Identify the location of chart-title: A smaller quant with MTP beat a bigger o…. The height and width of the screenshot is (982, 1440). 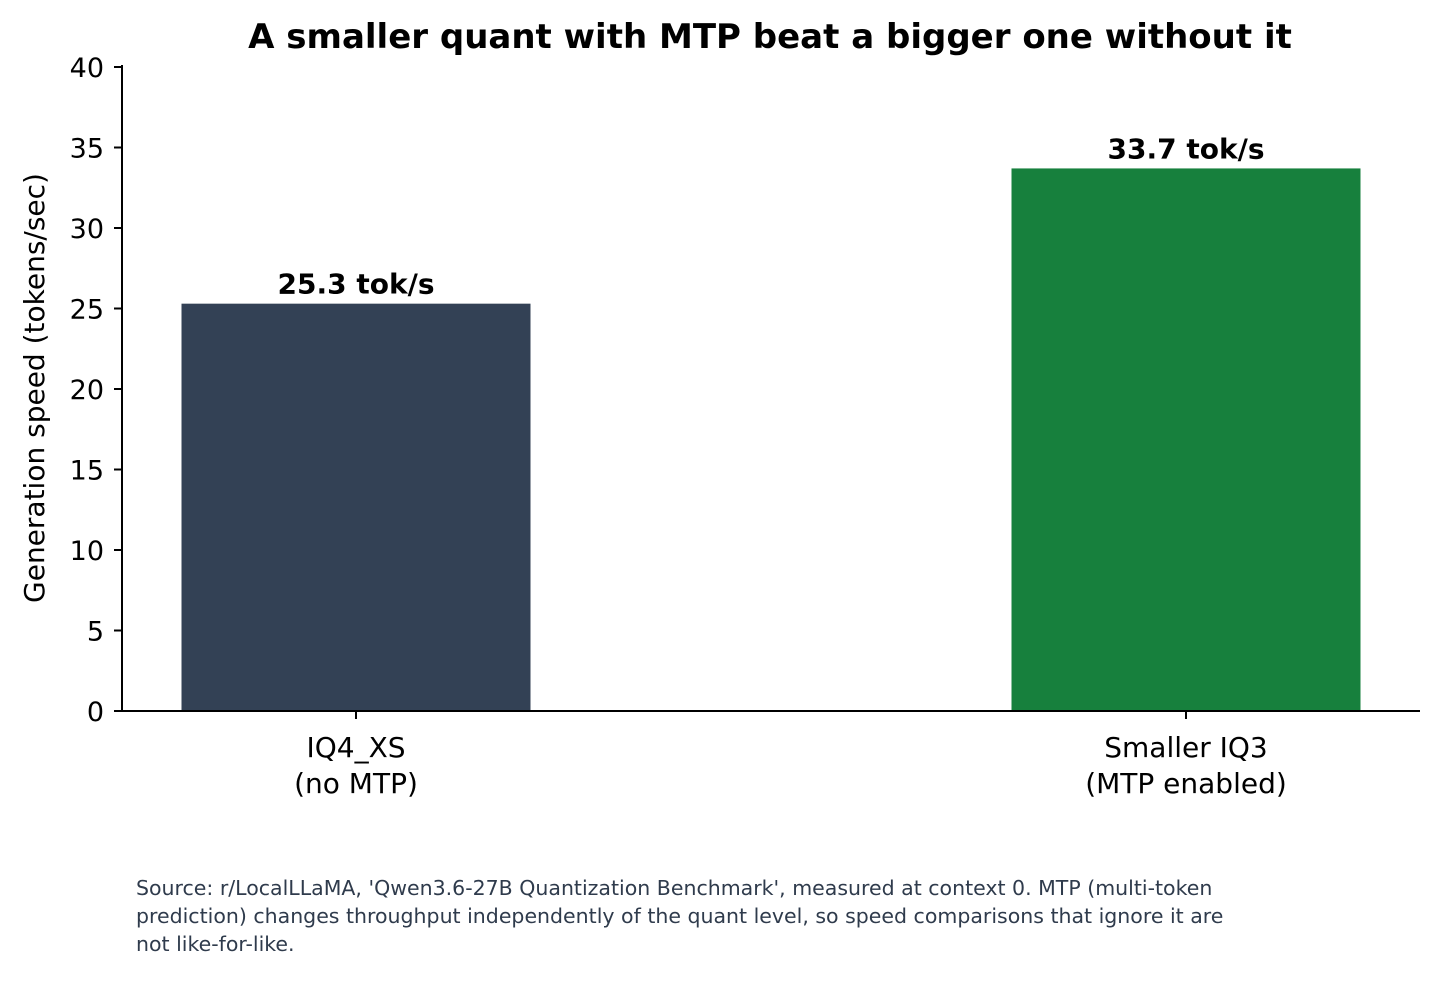
(770, 37).